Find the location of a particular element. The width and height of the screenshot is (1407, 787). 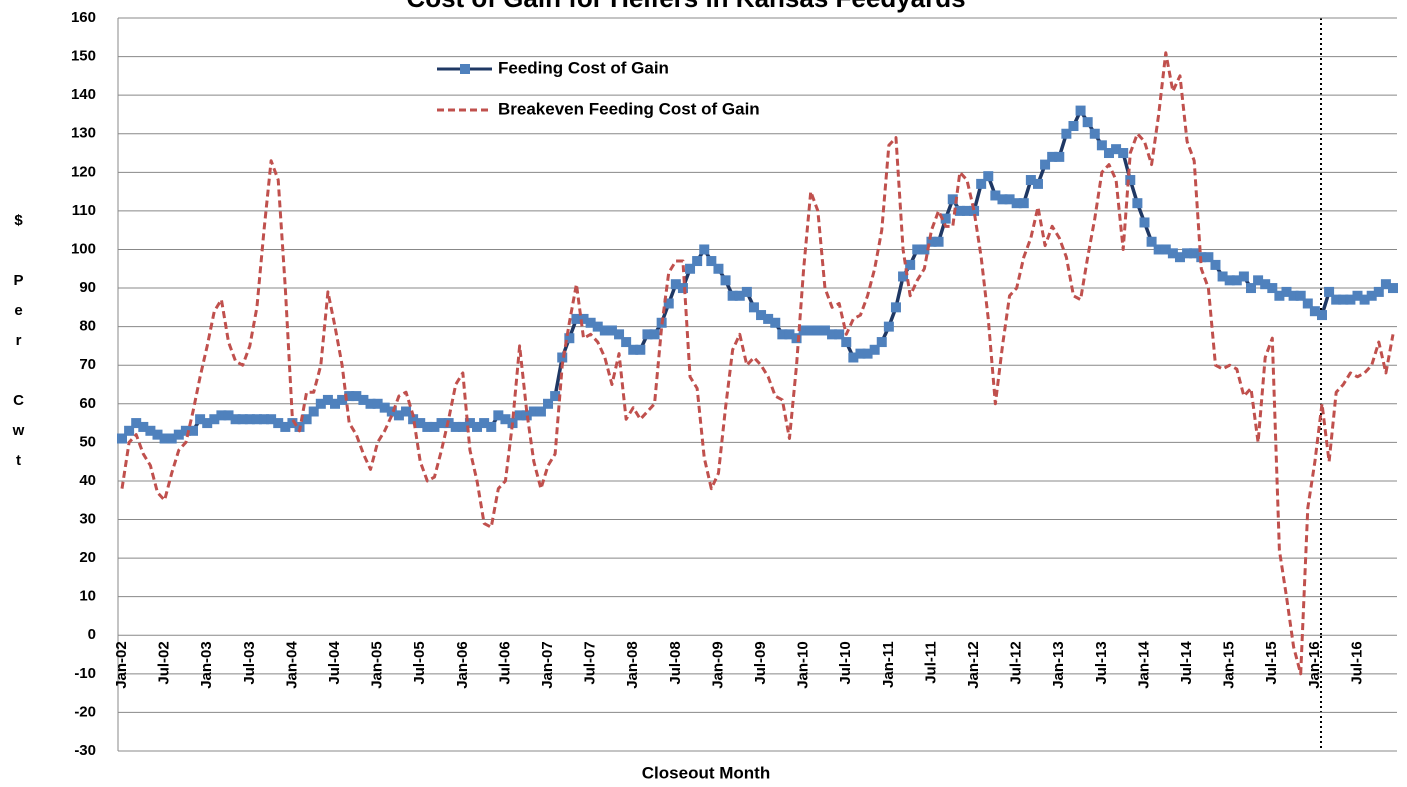

x-tick-label: Jan-05 is located at coordinates (377, 665).